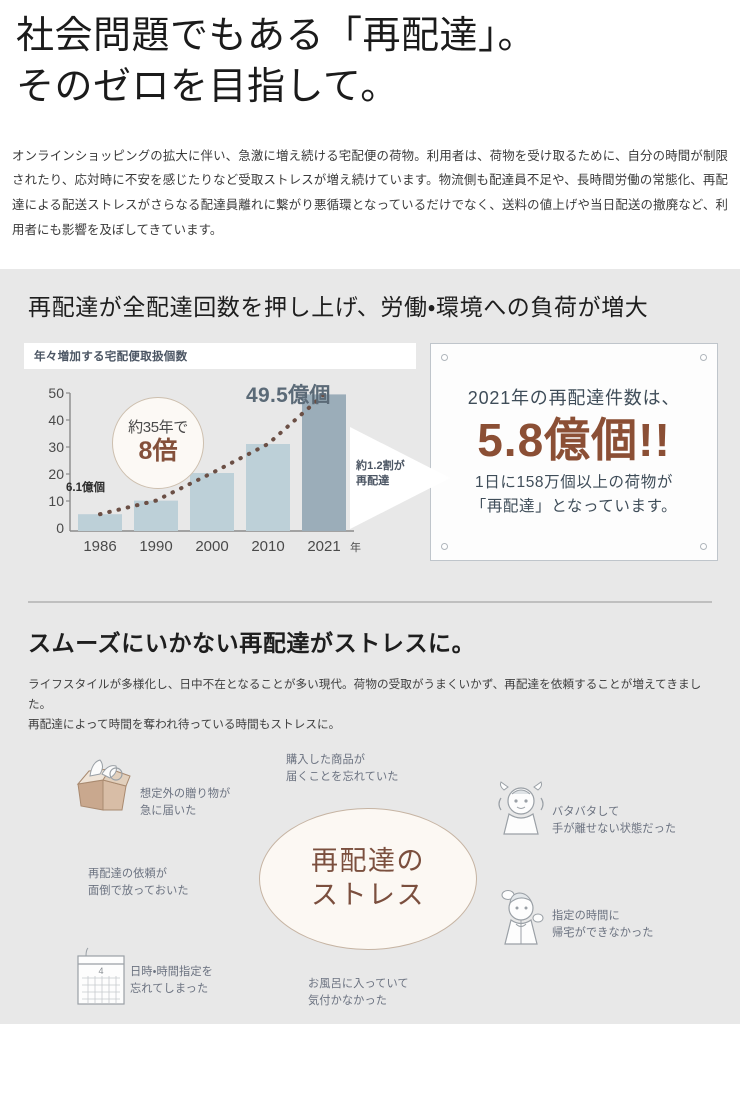  I want to click on note-postponed-request: 再配達の依頼が 面倒で放っておいた, so click(138, 883).